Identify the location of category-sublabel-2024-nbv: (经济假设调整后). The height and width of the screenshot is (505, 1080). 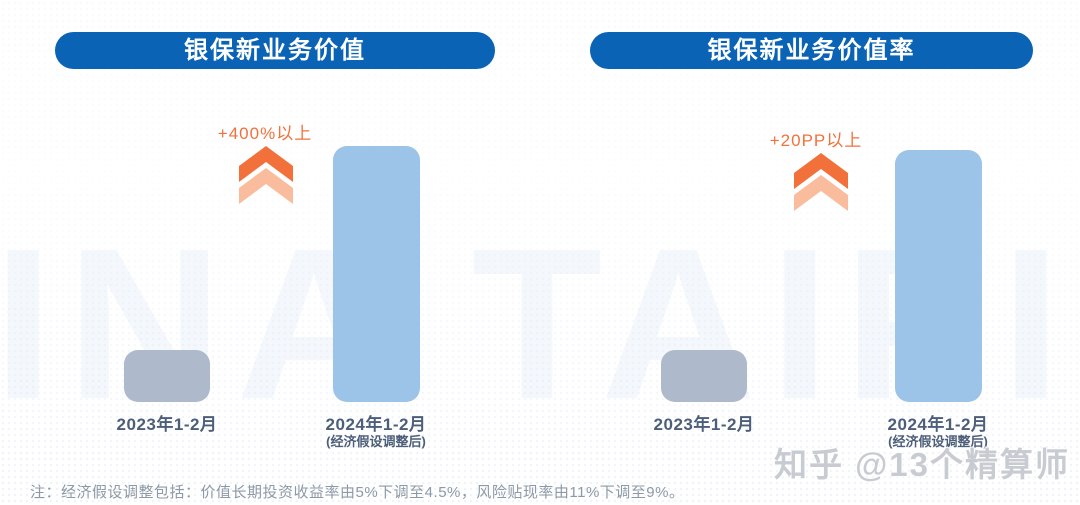
(376, 441).